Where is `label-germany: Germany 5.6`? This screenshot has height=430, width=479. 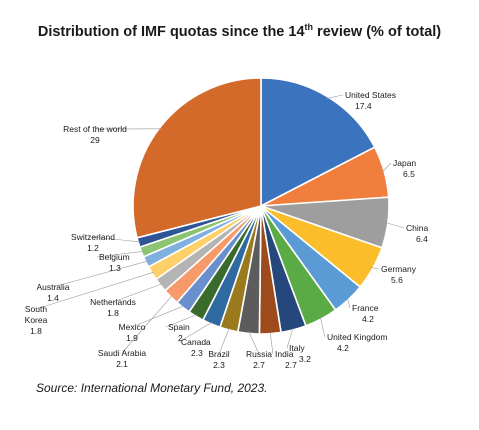
label-germany: Germany 5.6 is located at coordinates (399, 274).